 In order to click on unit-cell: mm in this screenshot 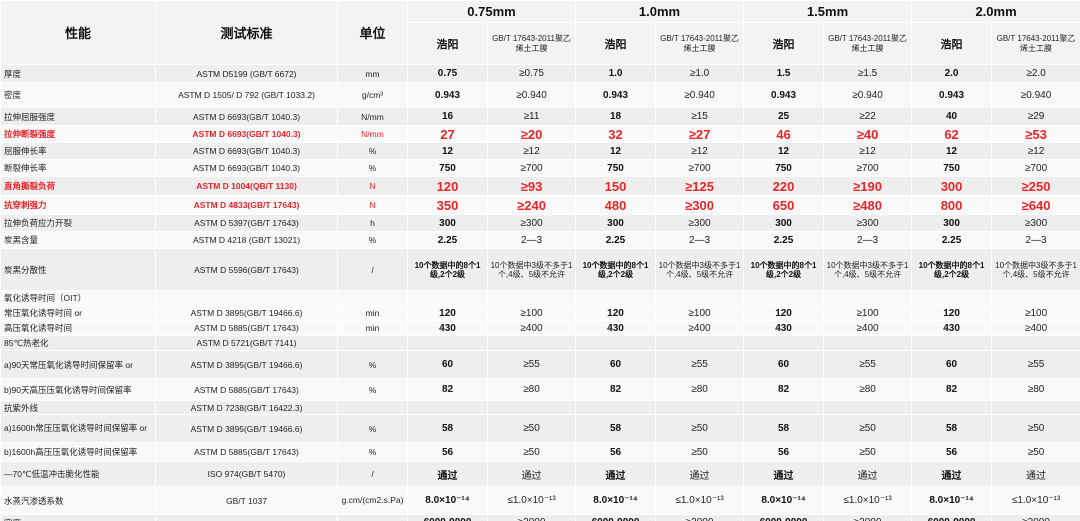, I will do `click(372, 517)`.